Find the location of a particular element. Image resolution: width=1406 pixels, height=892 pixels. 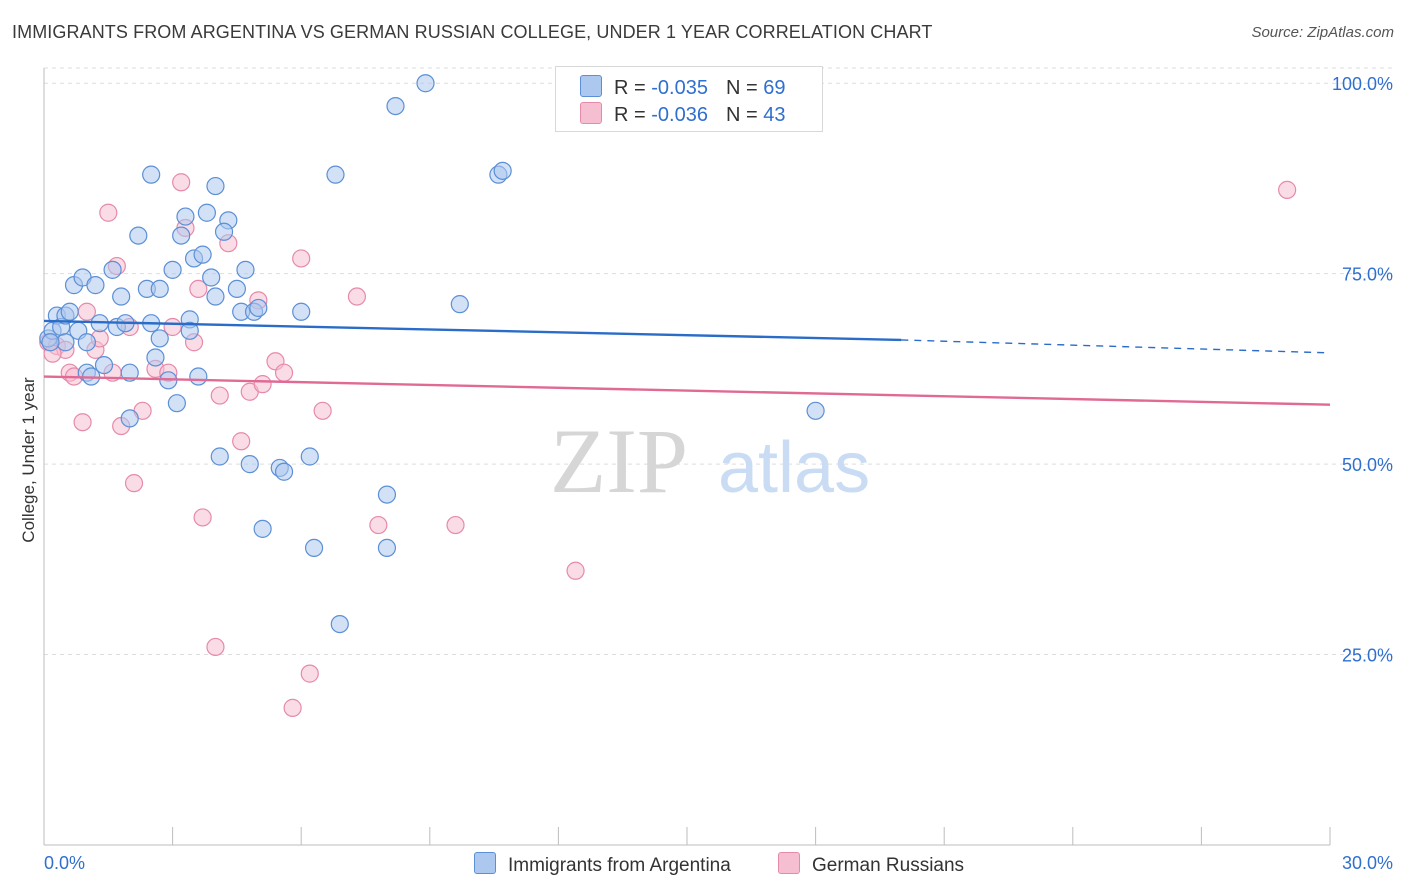

legend-label: Immigrants from Argentina is located at coordinates (619, 865).